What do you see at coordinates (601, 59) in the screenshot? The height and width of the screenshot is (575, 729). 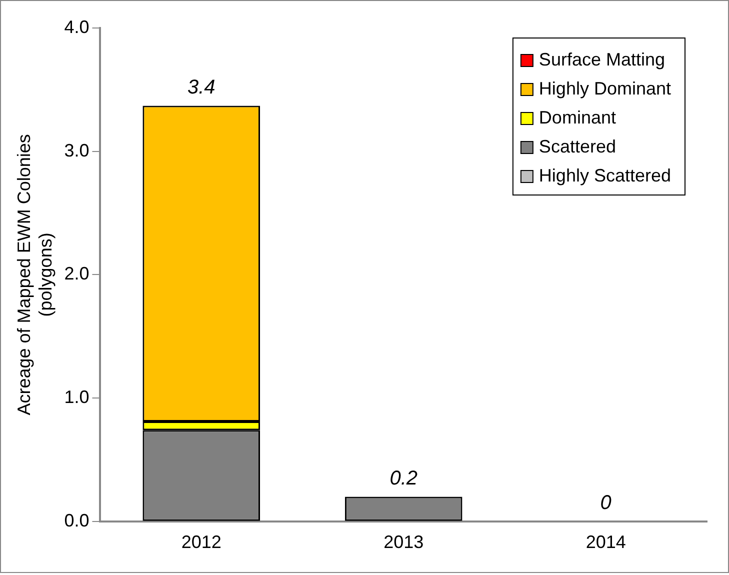 I see `legend-label: Surface Matting` at bounding box center [601, 59].